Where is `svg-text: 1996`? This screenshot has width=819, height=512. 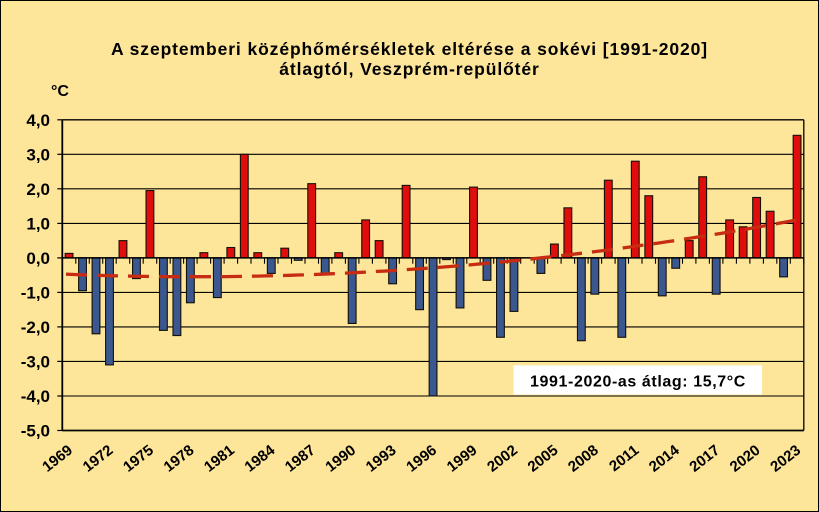 svg-text: 1996 is located at coordinates (421, 459).